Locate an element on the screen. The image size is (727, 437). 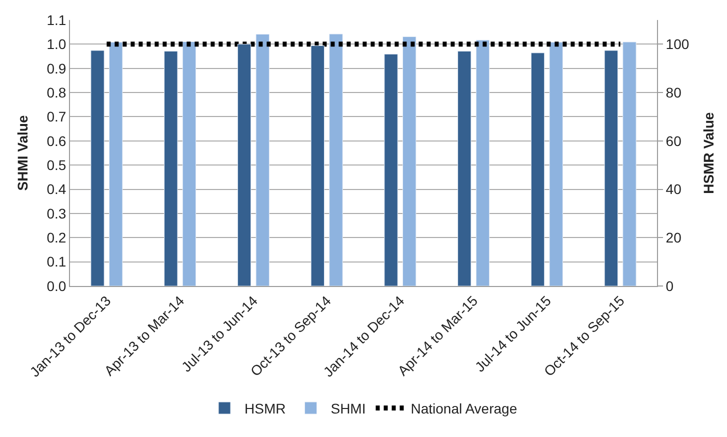
y-tick-label: 0.7 is located at coordinates (56, 116).